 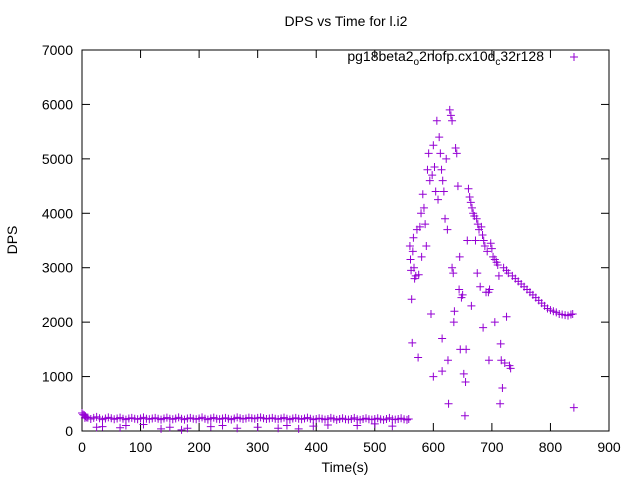 What do you see at coordinates (346, 21) in the screenshot?
I see `chart-title: DPS vs Time for l.i2` at bounding box center [346, 21].